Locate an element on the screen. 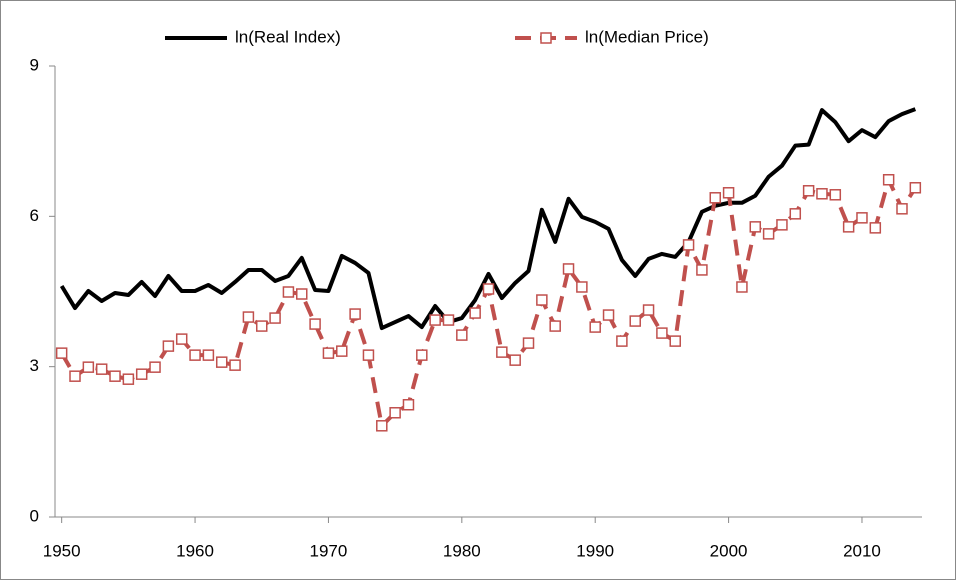 This screenshot has width=956, height=580. legend-marker is located at coordinates (546, 38).